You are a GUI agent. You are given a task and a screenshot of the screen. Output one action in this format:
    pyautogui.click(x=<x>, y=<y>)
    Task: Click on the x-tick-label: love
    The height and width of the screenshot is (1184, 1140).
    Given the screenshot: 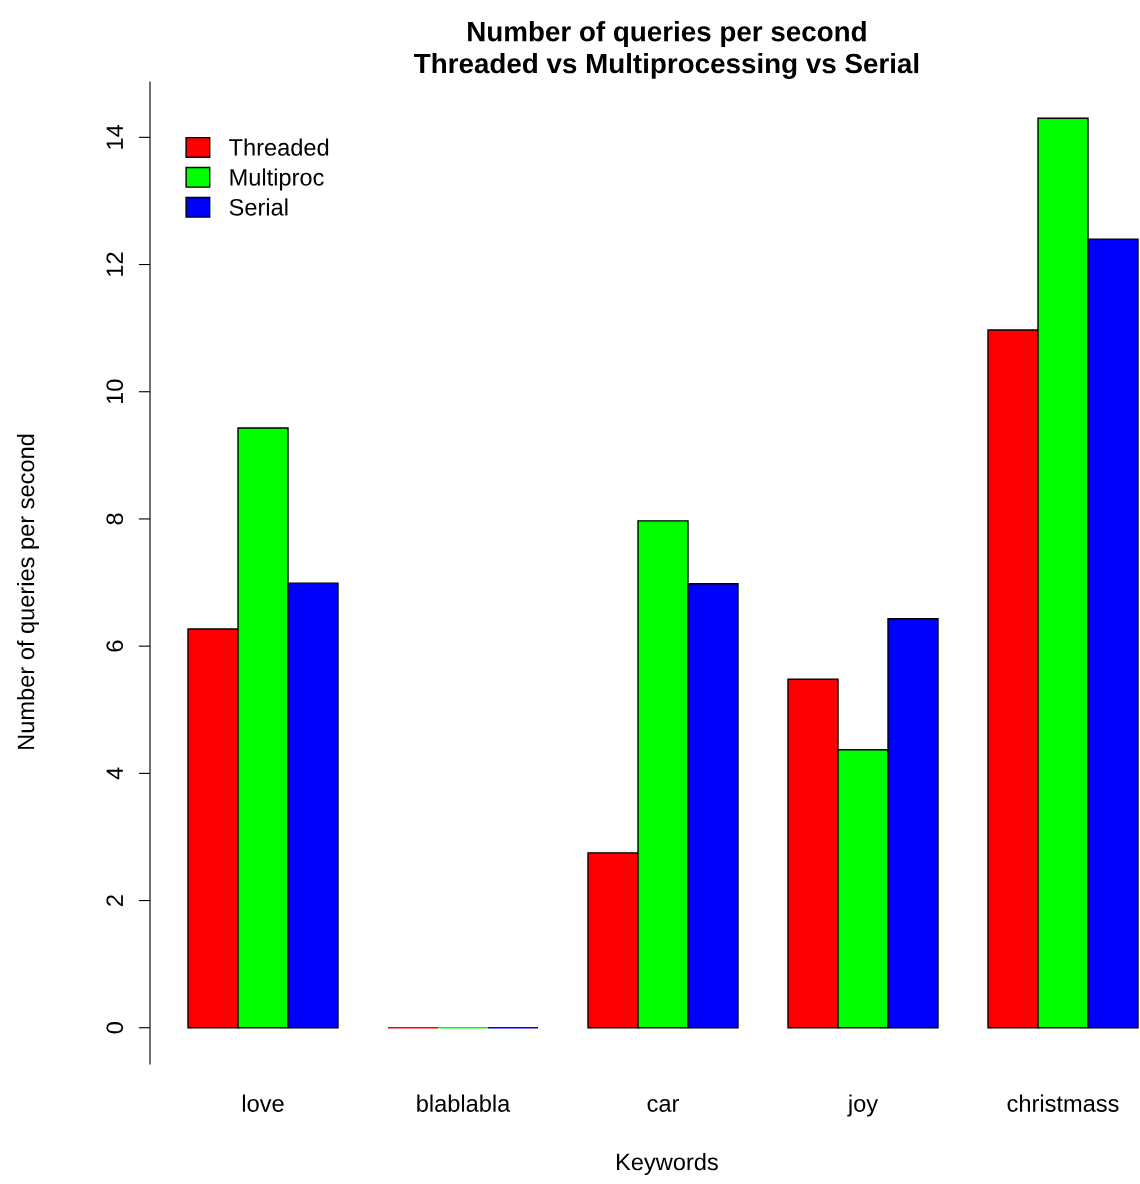 What is the action you would take?
    pyautogui.click(x=263, y=1103)
    